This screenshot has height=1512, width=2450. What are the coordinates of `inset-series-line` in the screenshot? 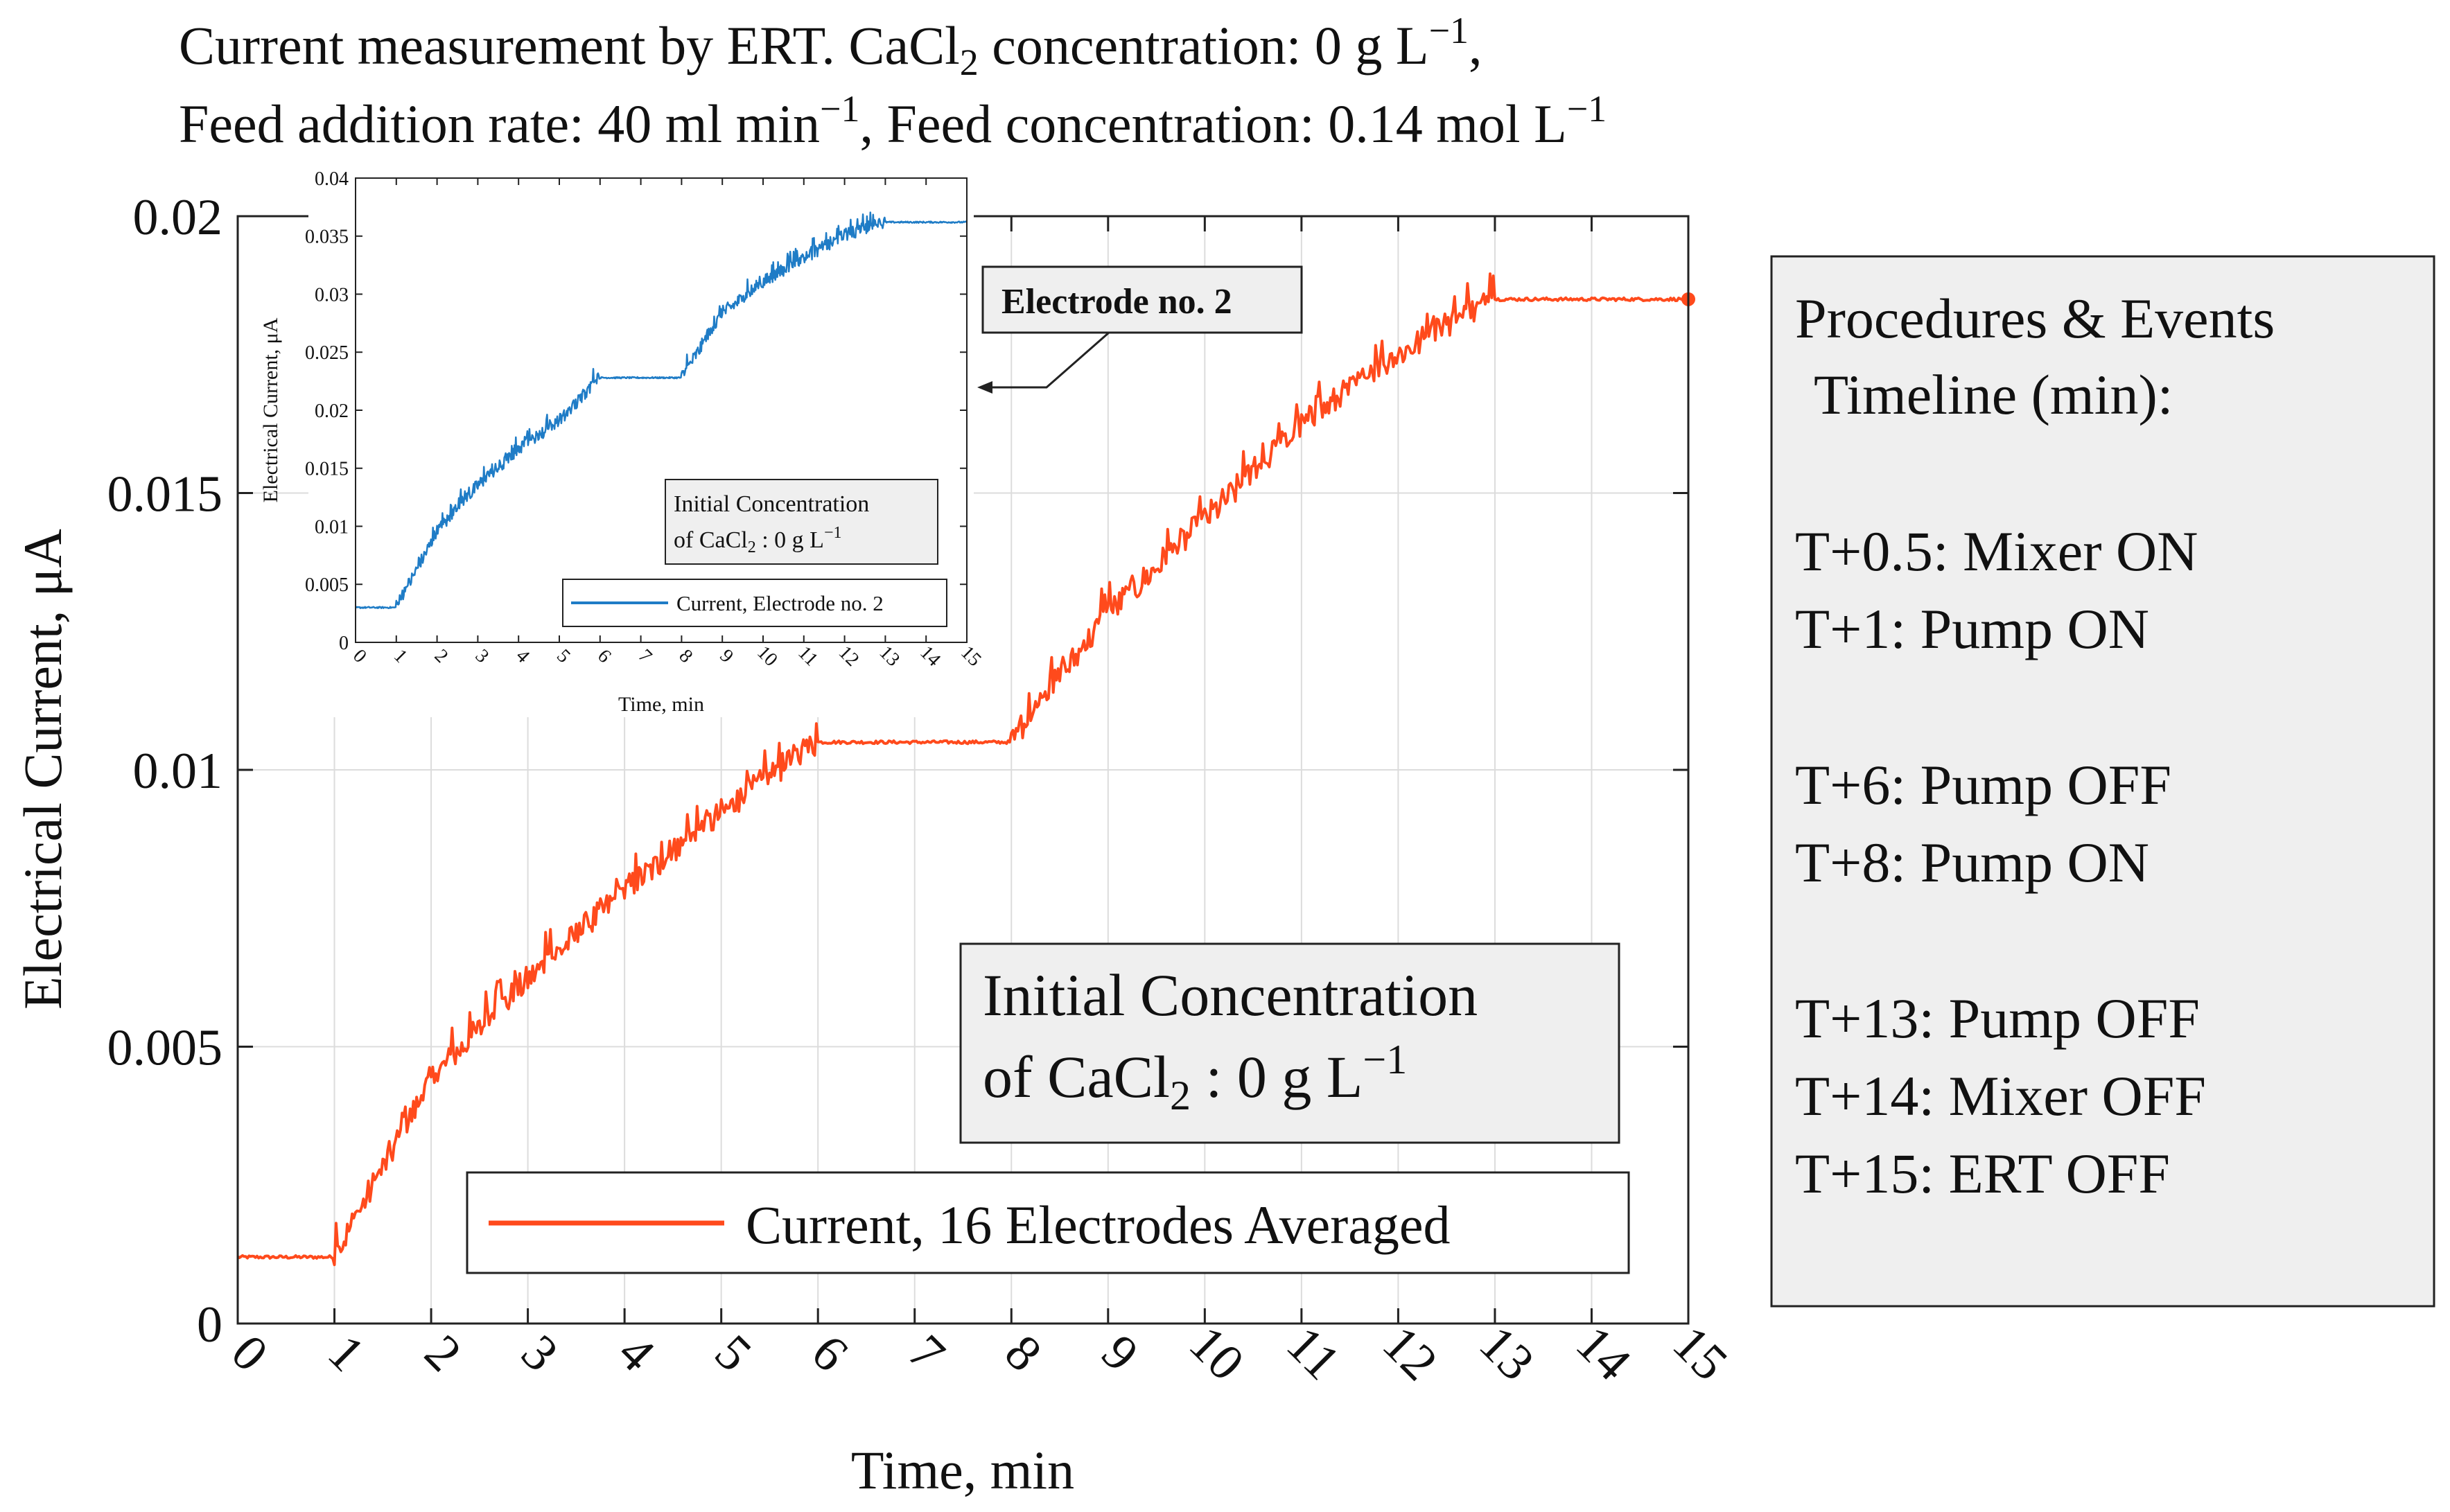 It's located at (661, 410).